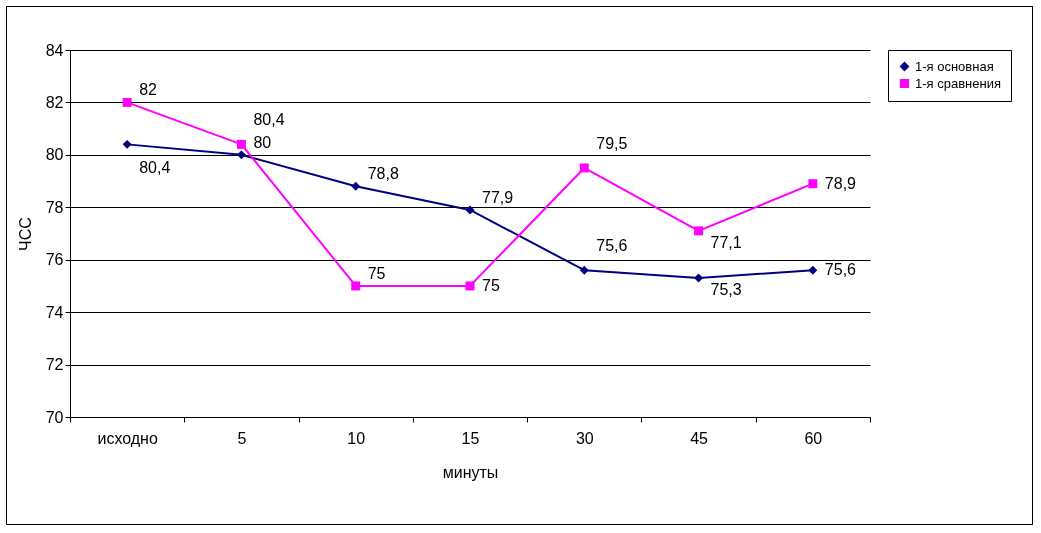 The width and height of the screenshot is (1041, 533). I want to click on data-label: 77,1, so click(726, 242).